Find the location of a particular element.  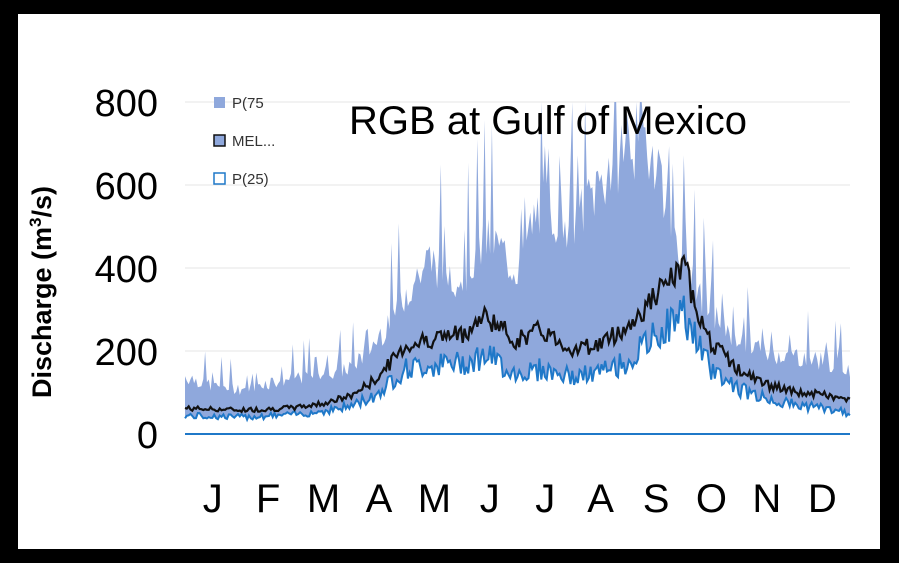

y-tick-label: 0 is located at coordinates (147, 436).